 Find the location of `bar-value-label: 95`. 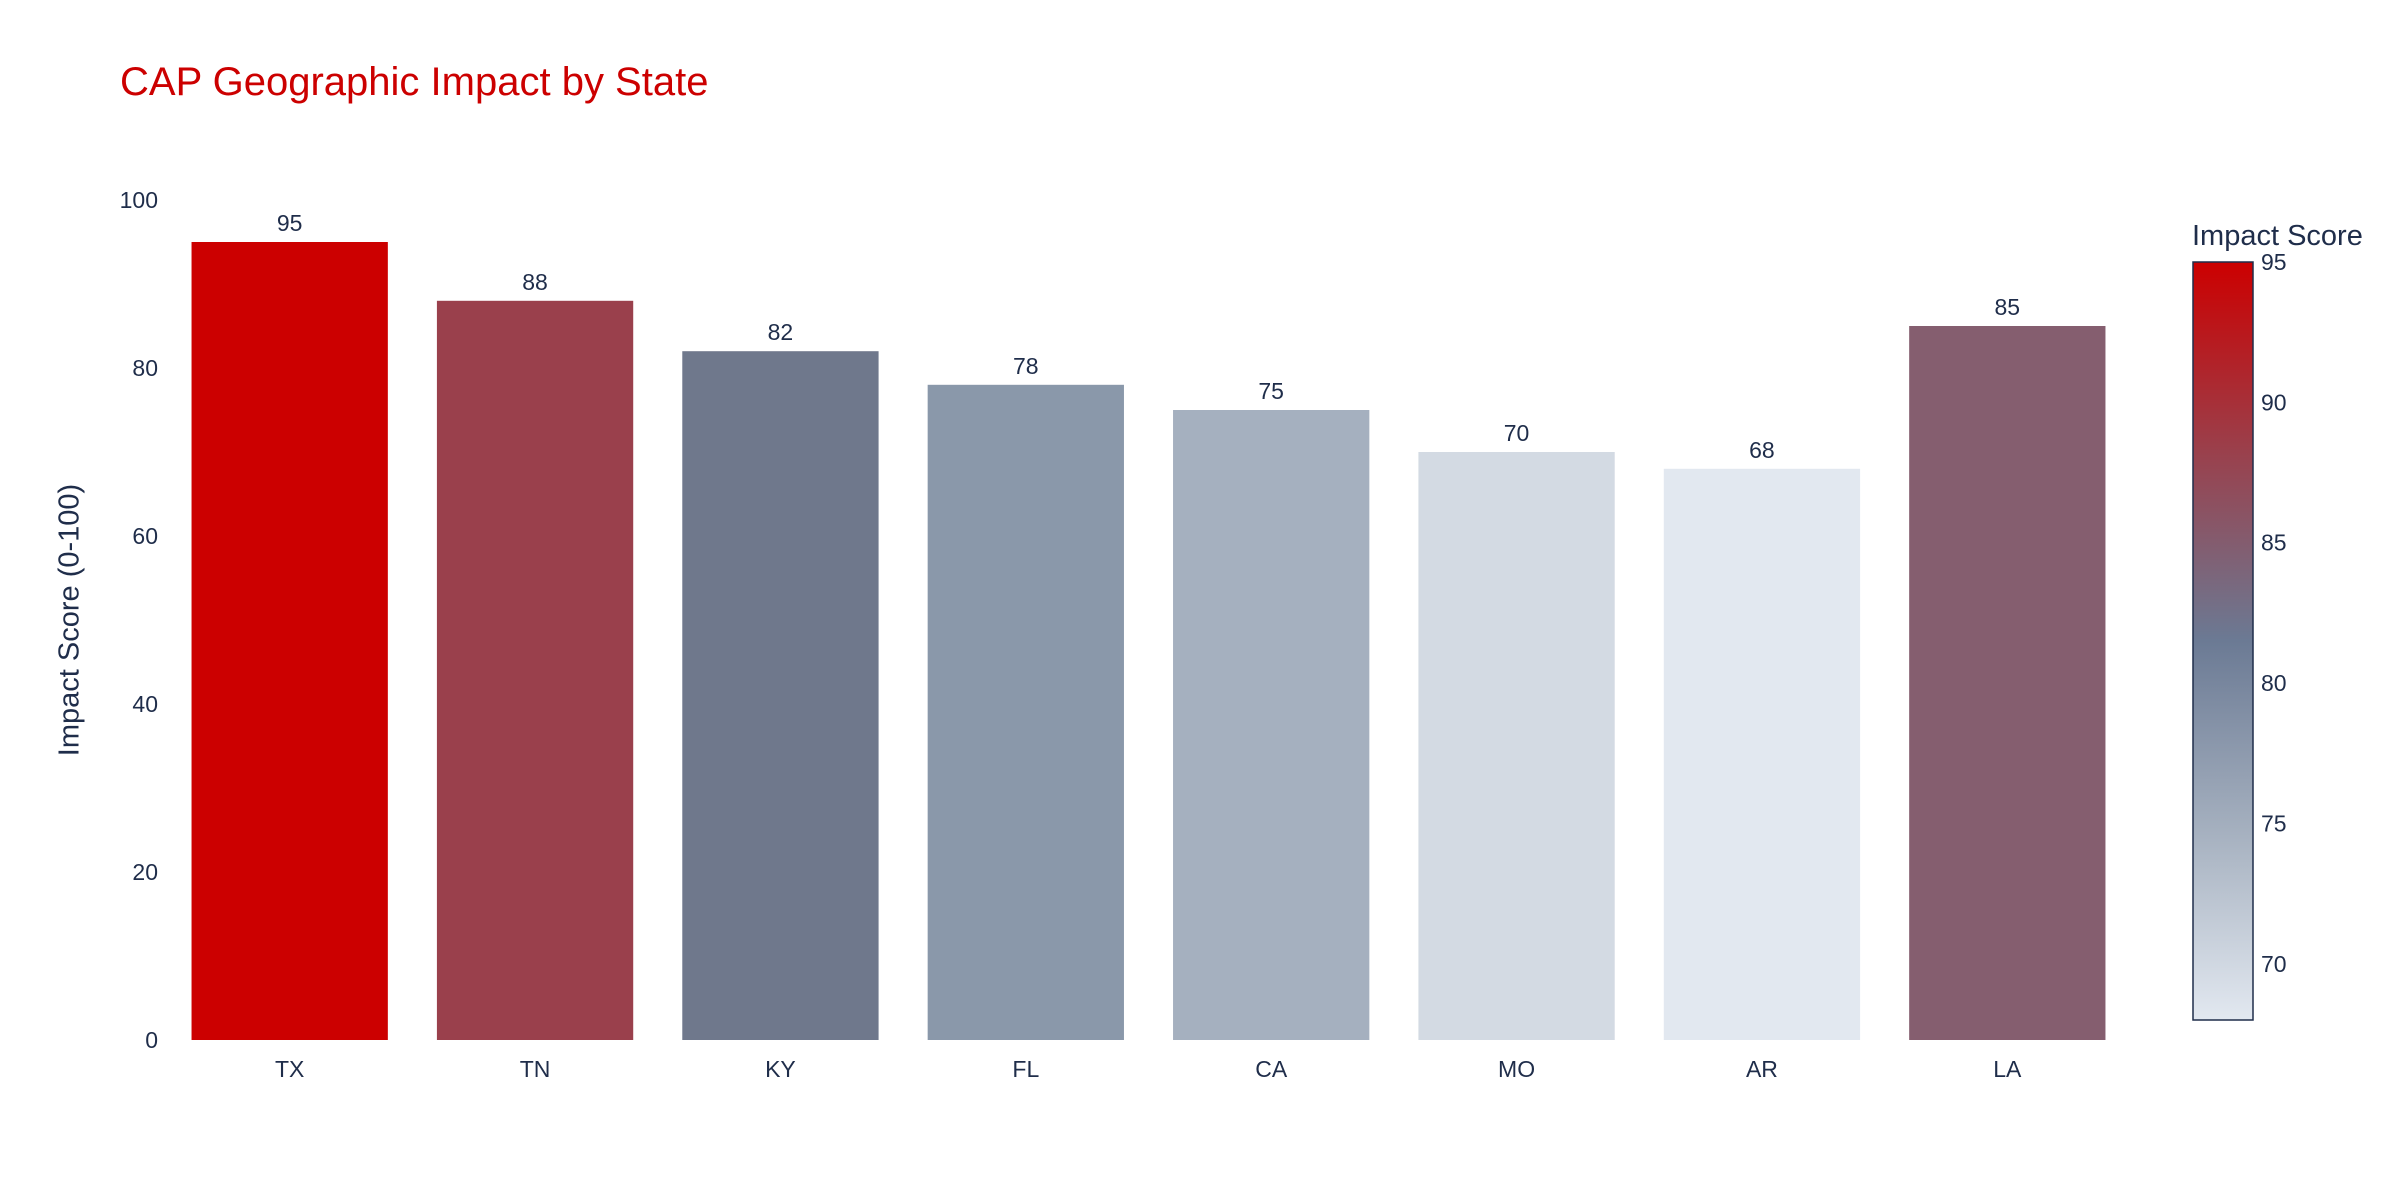

bar-value-label: 95 is located at coordinates (290, 223).